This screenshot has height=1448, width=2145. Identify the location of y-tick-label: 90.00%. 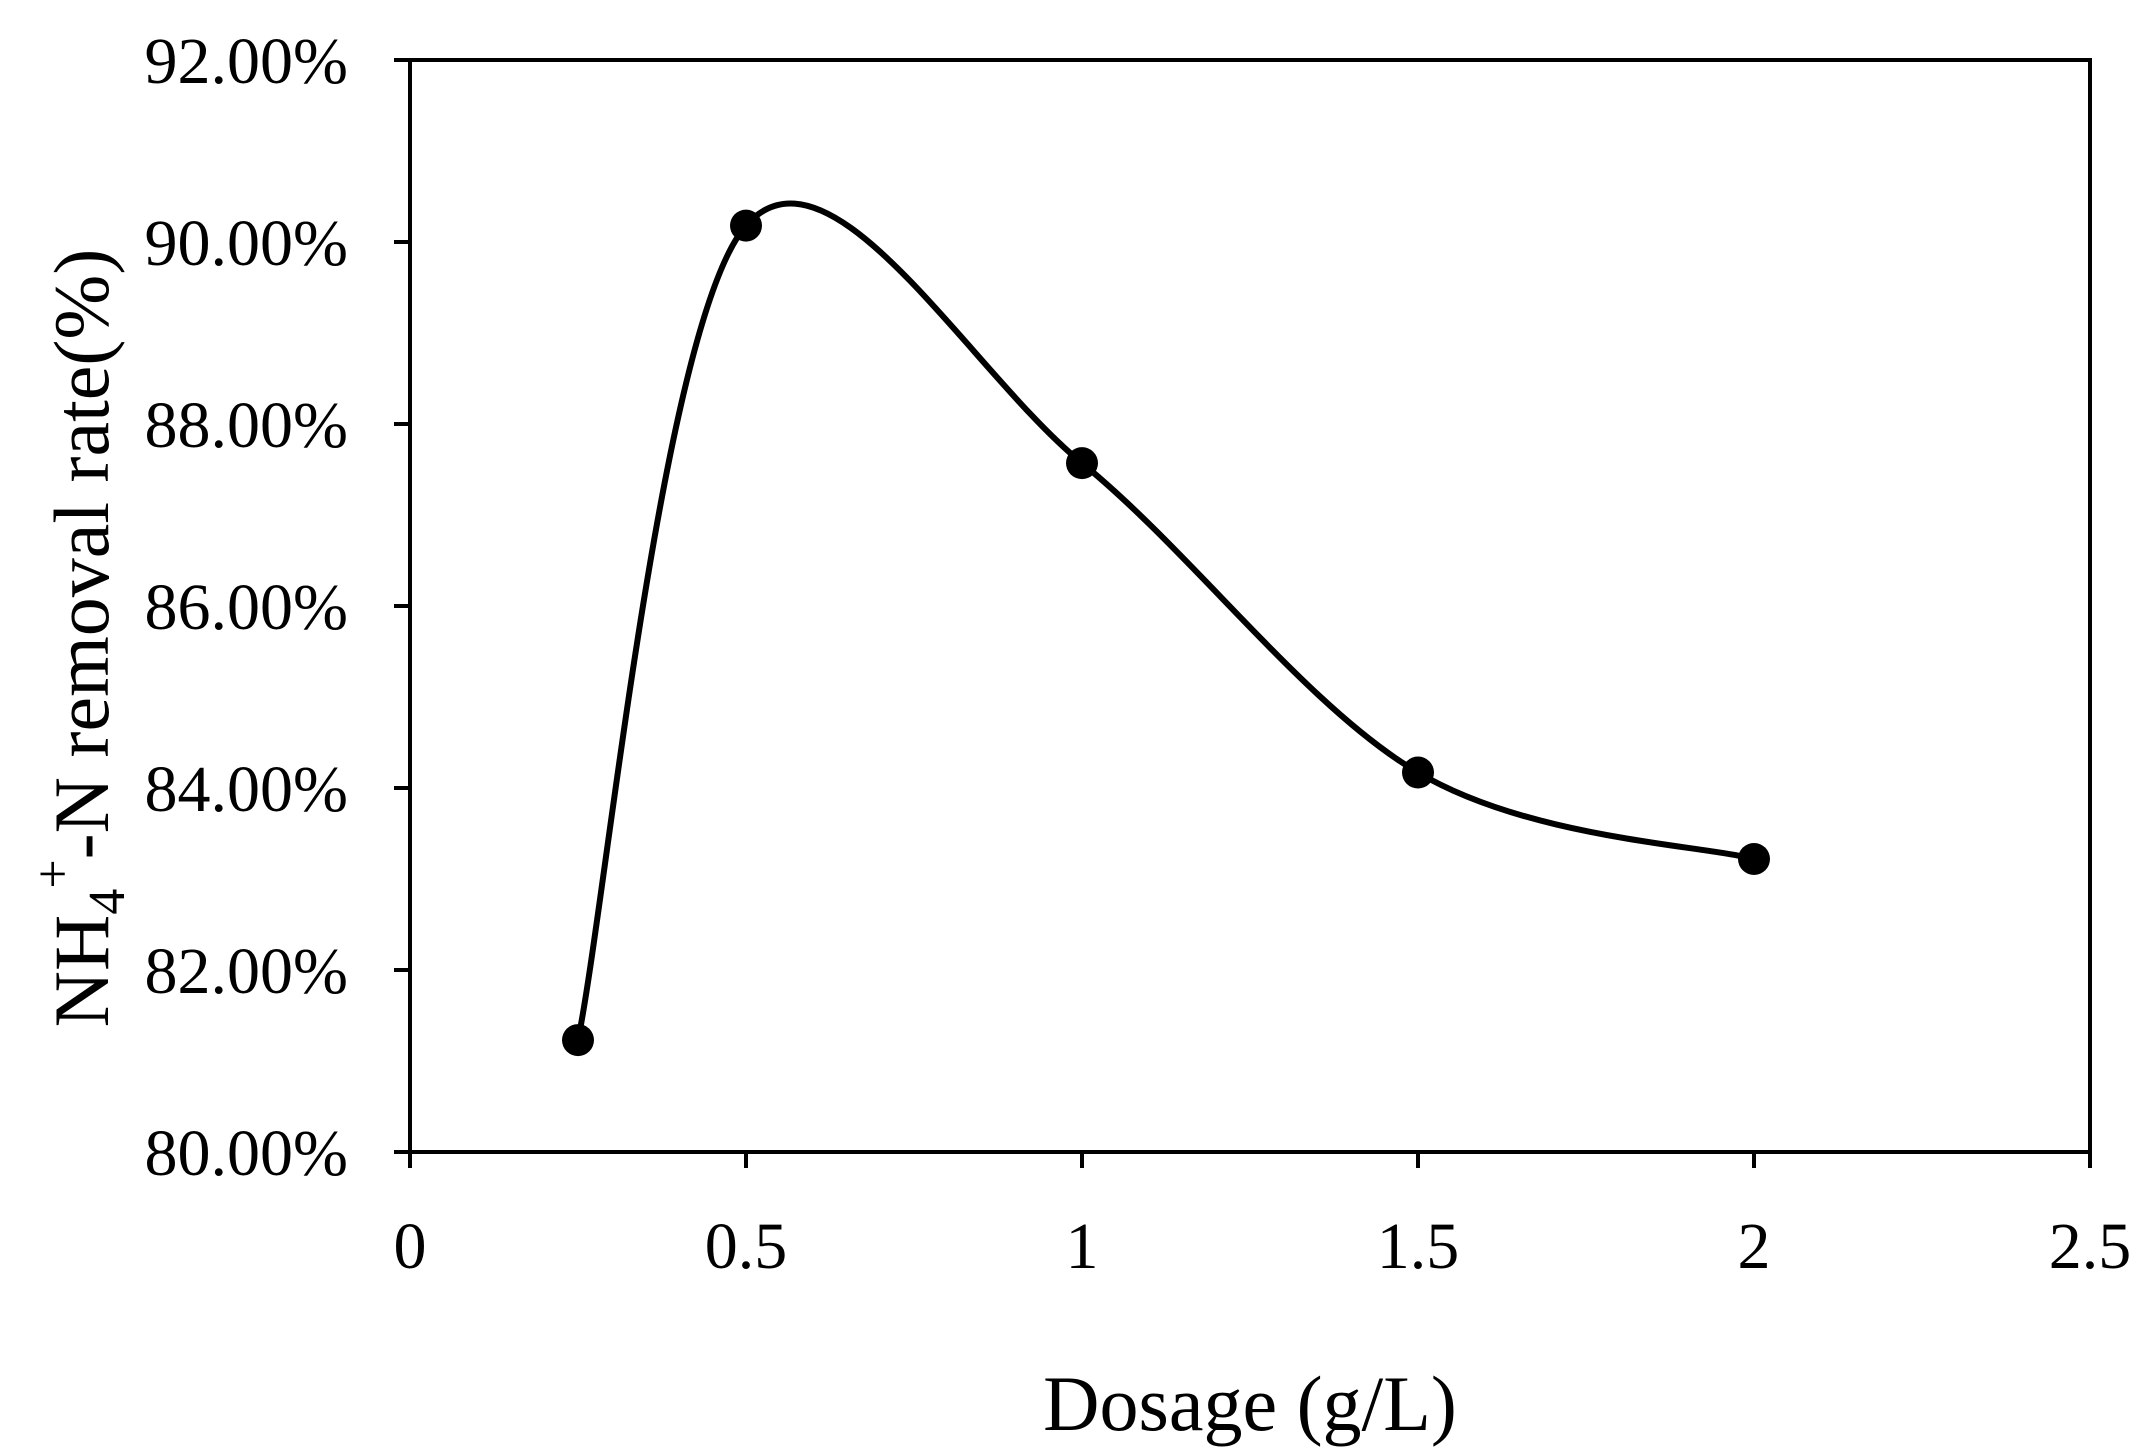
(246, 243).